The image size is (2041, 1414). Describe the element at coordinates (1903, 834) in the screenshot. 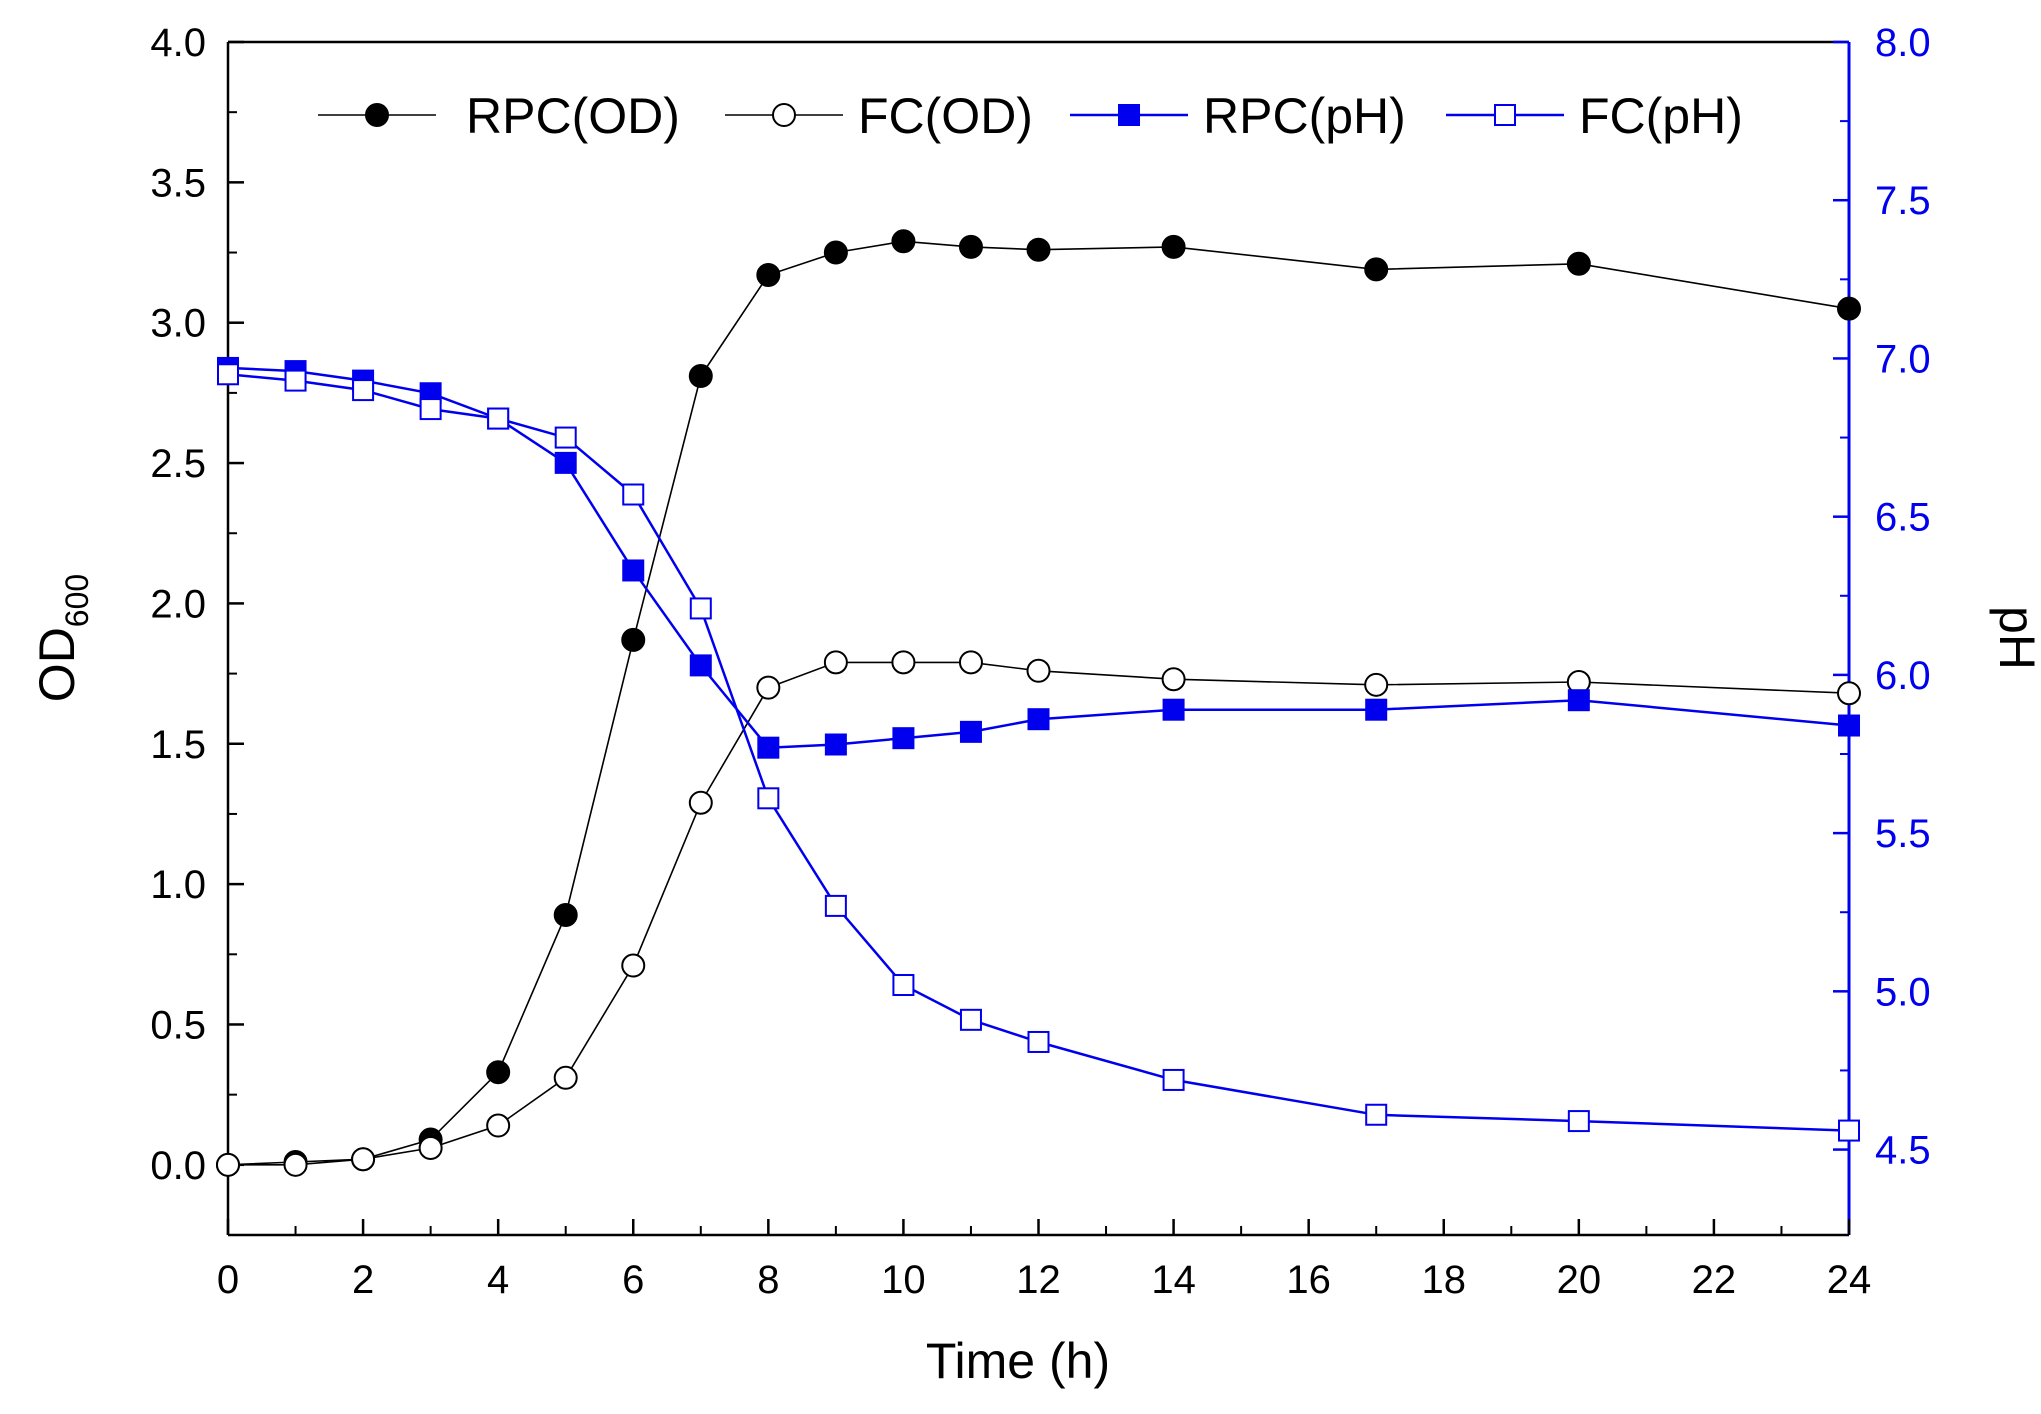

I see `right-y-tick-label-5.5: 5.5` at that location.